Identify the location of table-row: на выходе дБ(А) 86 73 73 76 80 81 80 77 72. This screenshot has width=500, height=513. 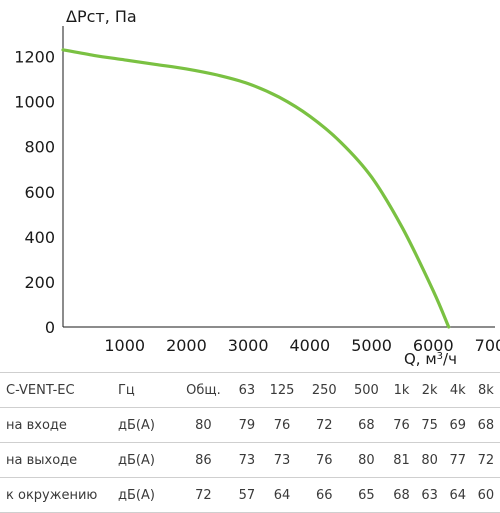
(250, 460).